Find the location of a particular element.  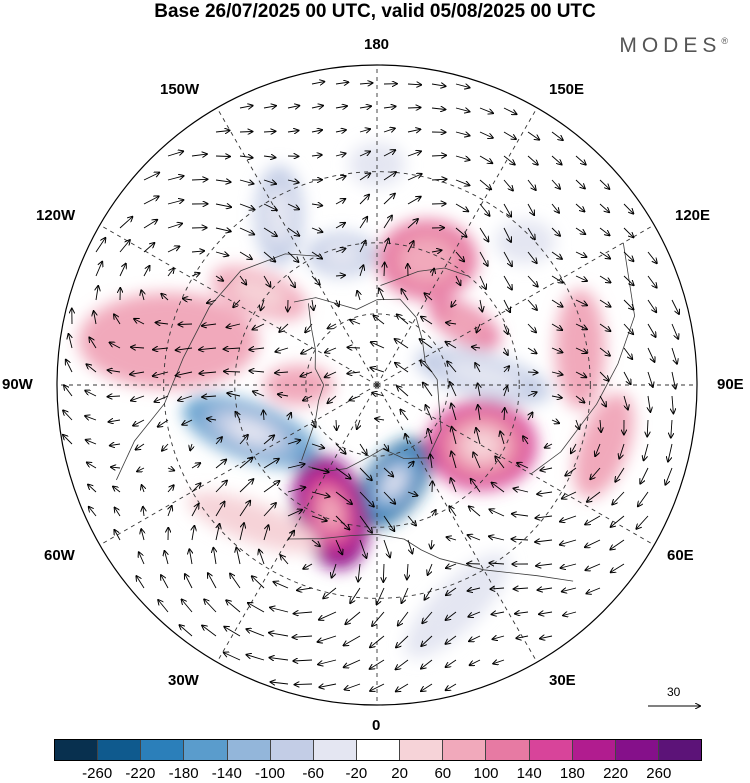

colorbar-tick-label: 140 is located at coordinates (529, 773).